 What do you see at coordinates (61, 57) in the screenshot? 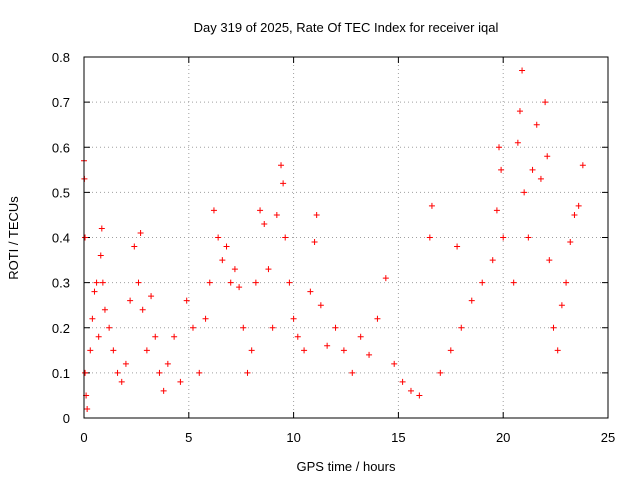
I see `y-tick-label: 0.8` at bounding box center [61, 57].